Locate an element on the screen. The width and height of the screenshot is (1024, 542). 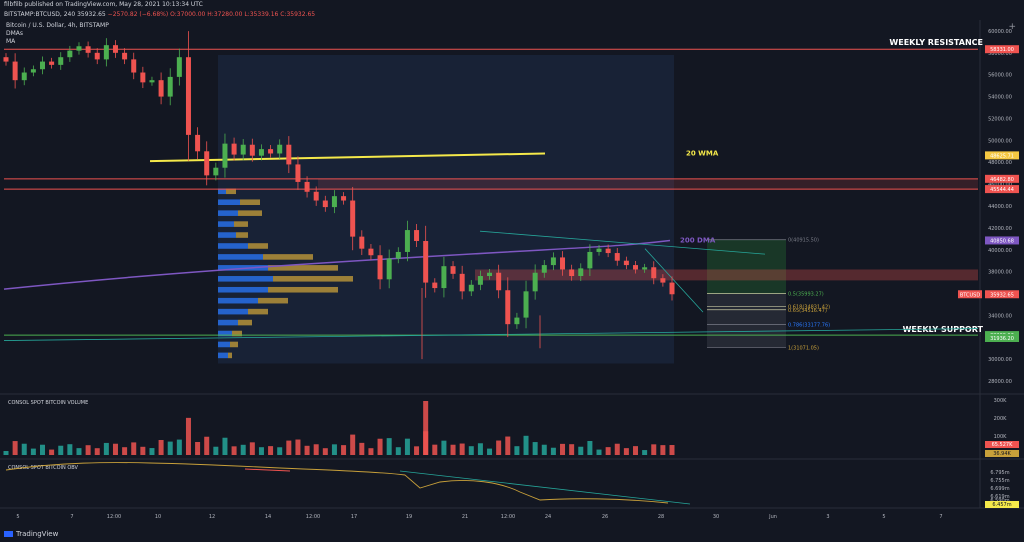
fib-zone-lower is located at coordinates (746, 320).